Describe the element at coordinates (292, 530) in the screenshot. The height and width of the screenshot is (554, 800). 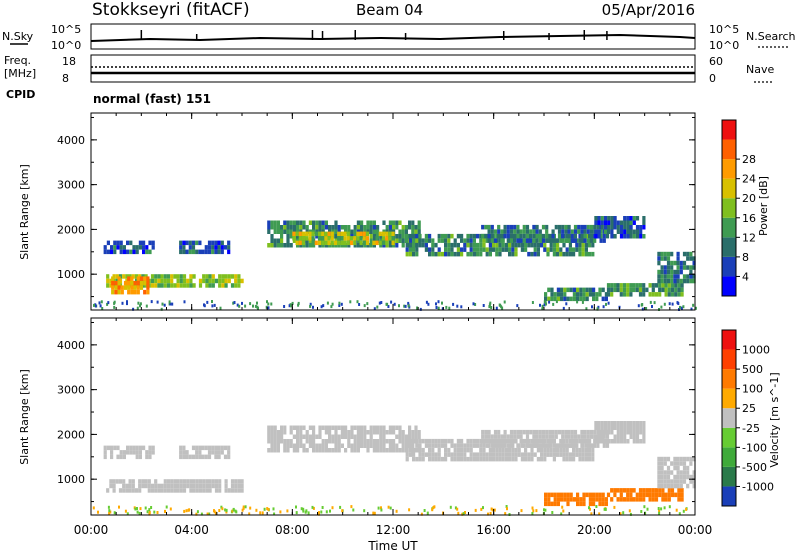
I see `x-tick-label: 08:00` at that location.